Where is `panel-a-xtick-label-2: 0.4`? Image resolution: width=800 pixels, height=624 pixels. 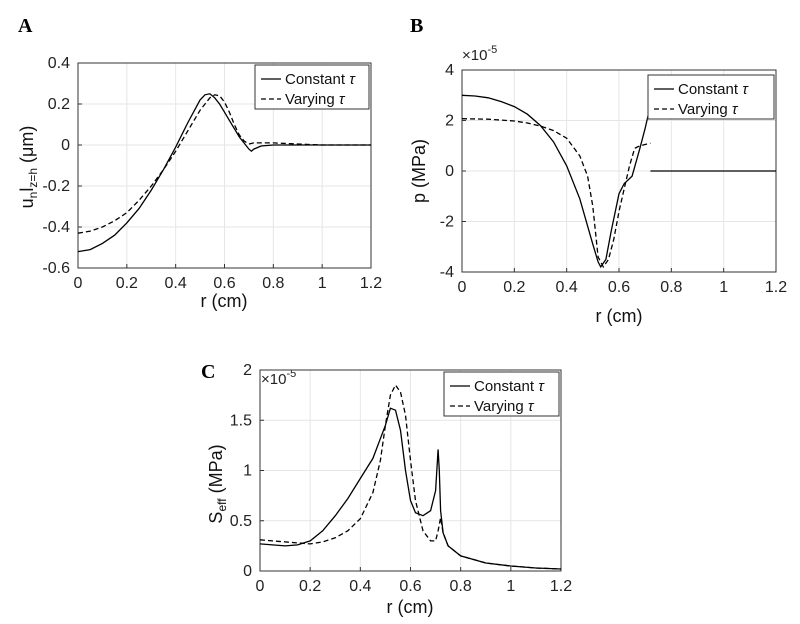 panel-a-xtick-label-2: 0.4 is located at coordinates (176, 283).